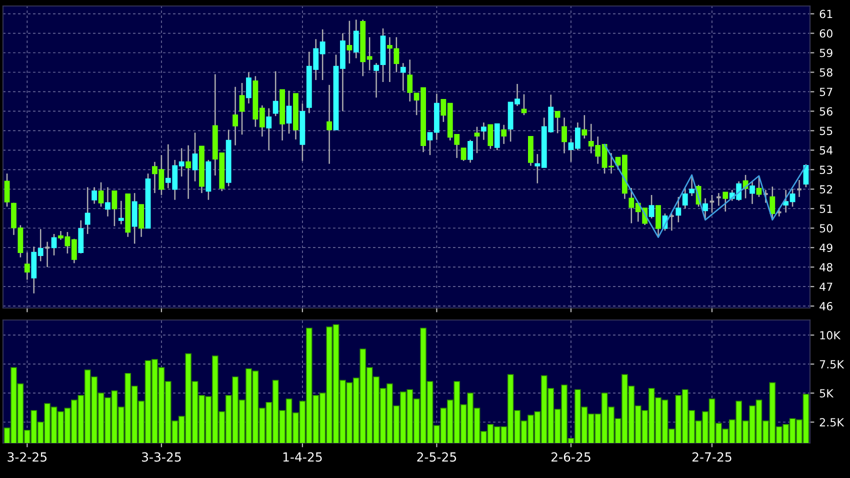 Image resolution: width=850 pixels, height=478 pixels. Describe the element at coordinates (827, 393) in the screenshot. I see `y-tick-label: 5K` at that location.